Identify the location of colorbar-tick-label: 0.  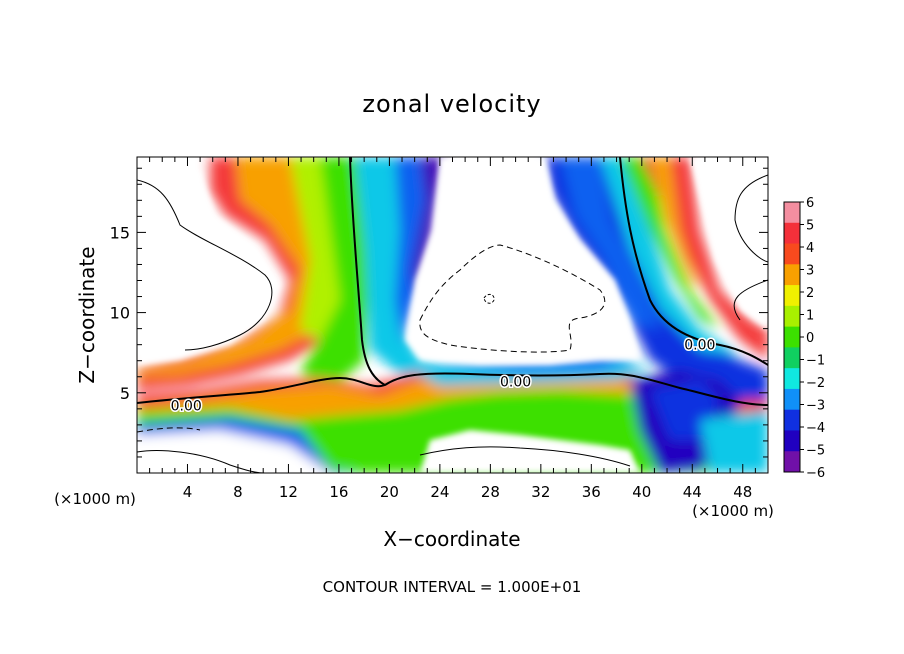
(810, 338).